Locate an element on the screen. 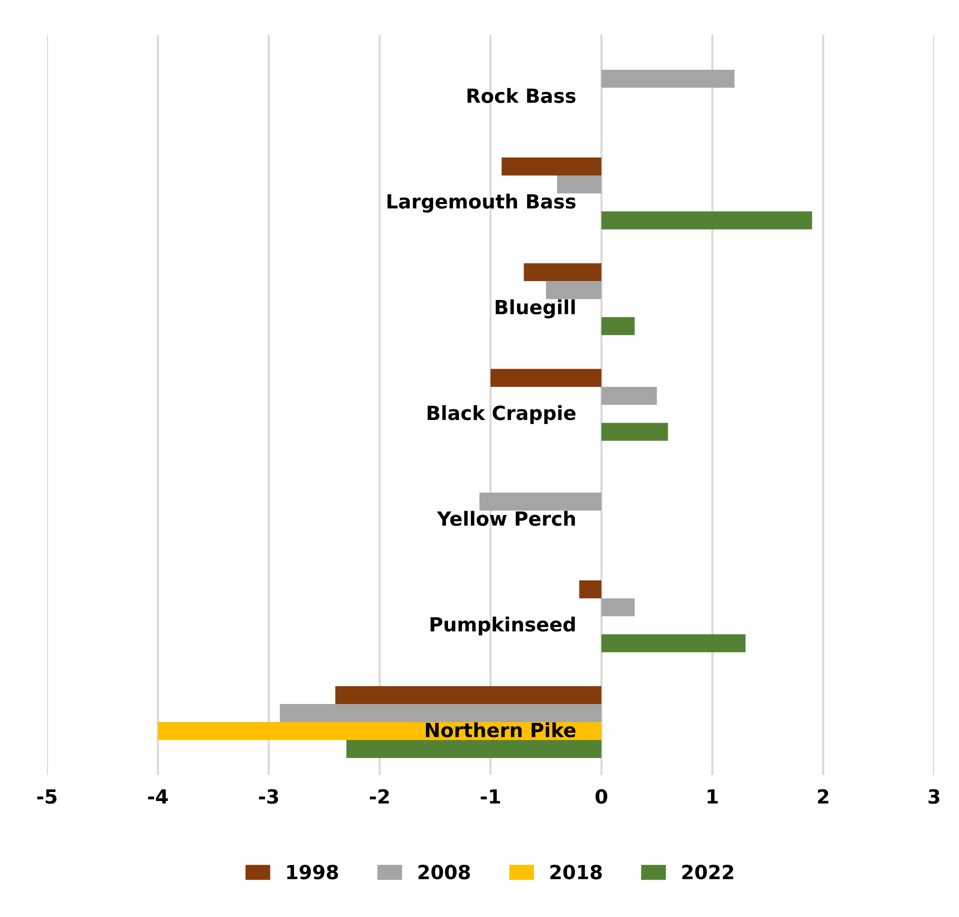 The height and width of the screenshot is (917, 959). x-tick-label: 1 is located at coordinates (713, 796).